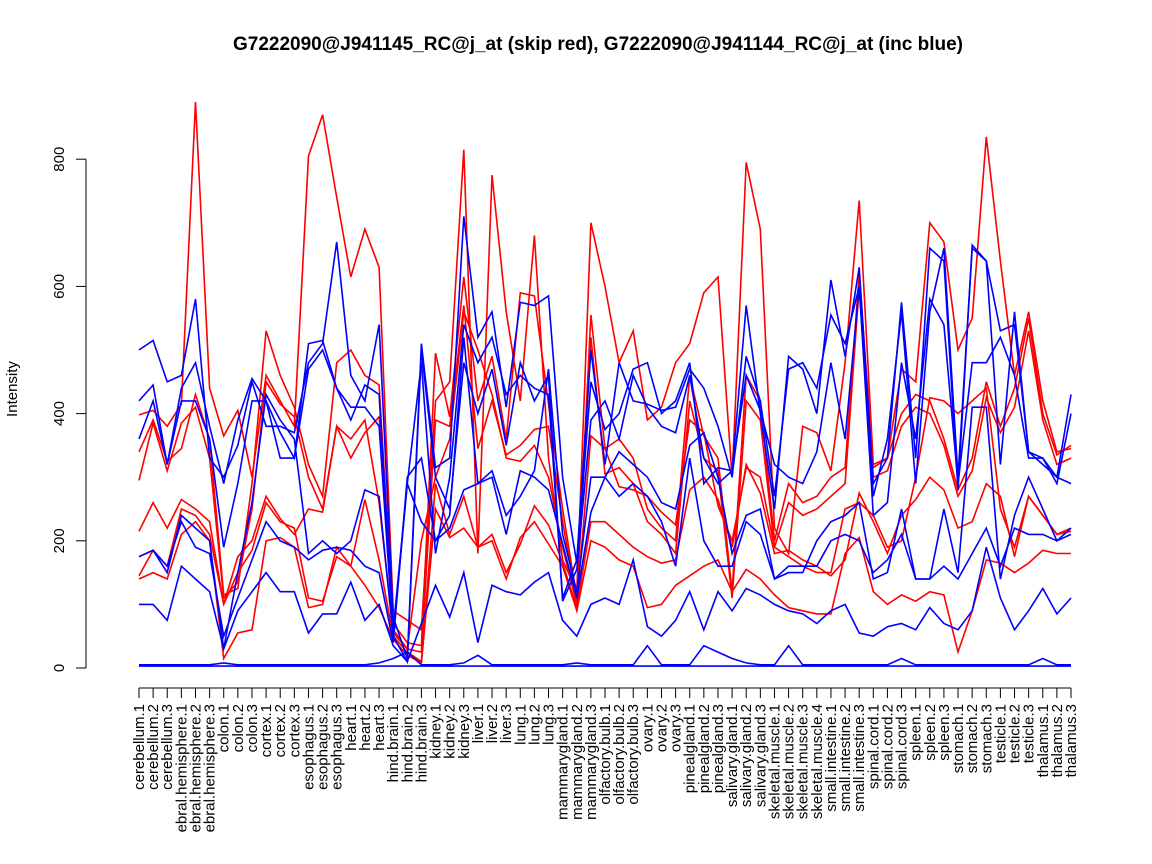 The height and width of the screenshot is (864, 1152). I want to click on x-tick-label: salivary.gland.2, so click(746, 755).